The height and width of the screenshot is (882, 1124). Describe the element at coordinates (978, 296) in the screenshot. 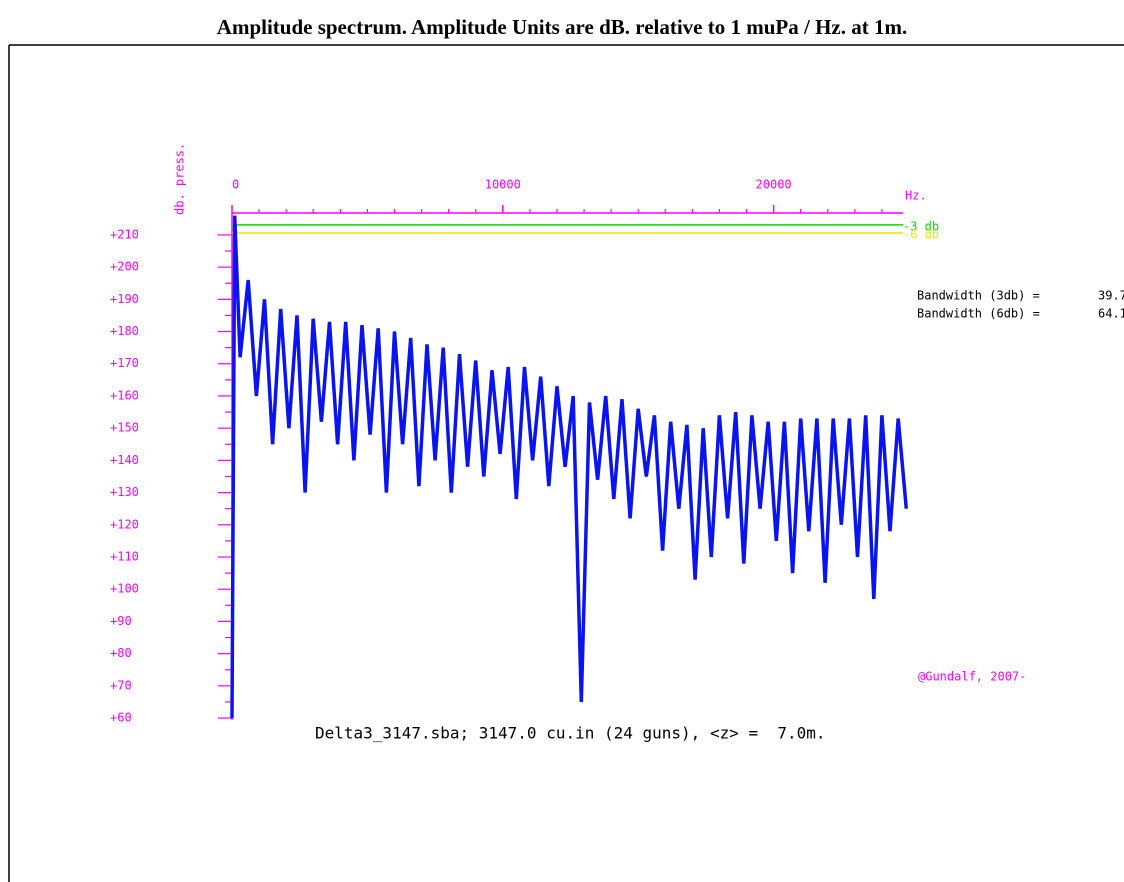

I see `annotation-text: Bandwidth (3db) =` at that location.